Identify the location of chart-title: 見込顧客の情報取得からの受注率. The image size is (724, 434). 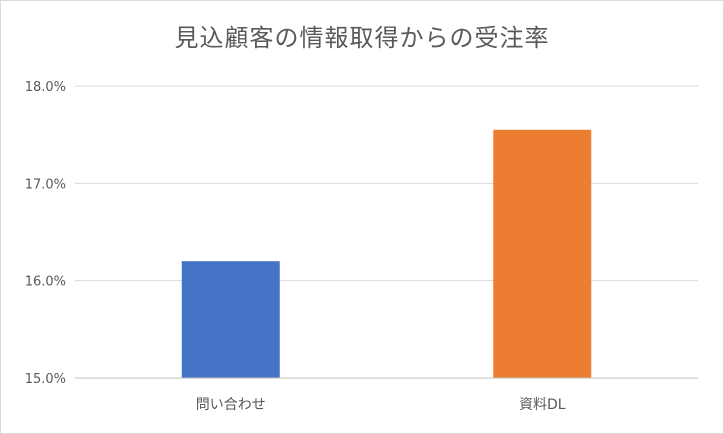
(362, 38).